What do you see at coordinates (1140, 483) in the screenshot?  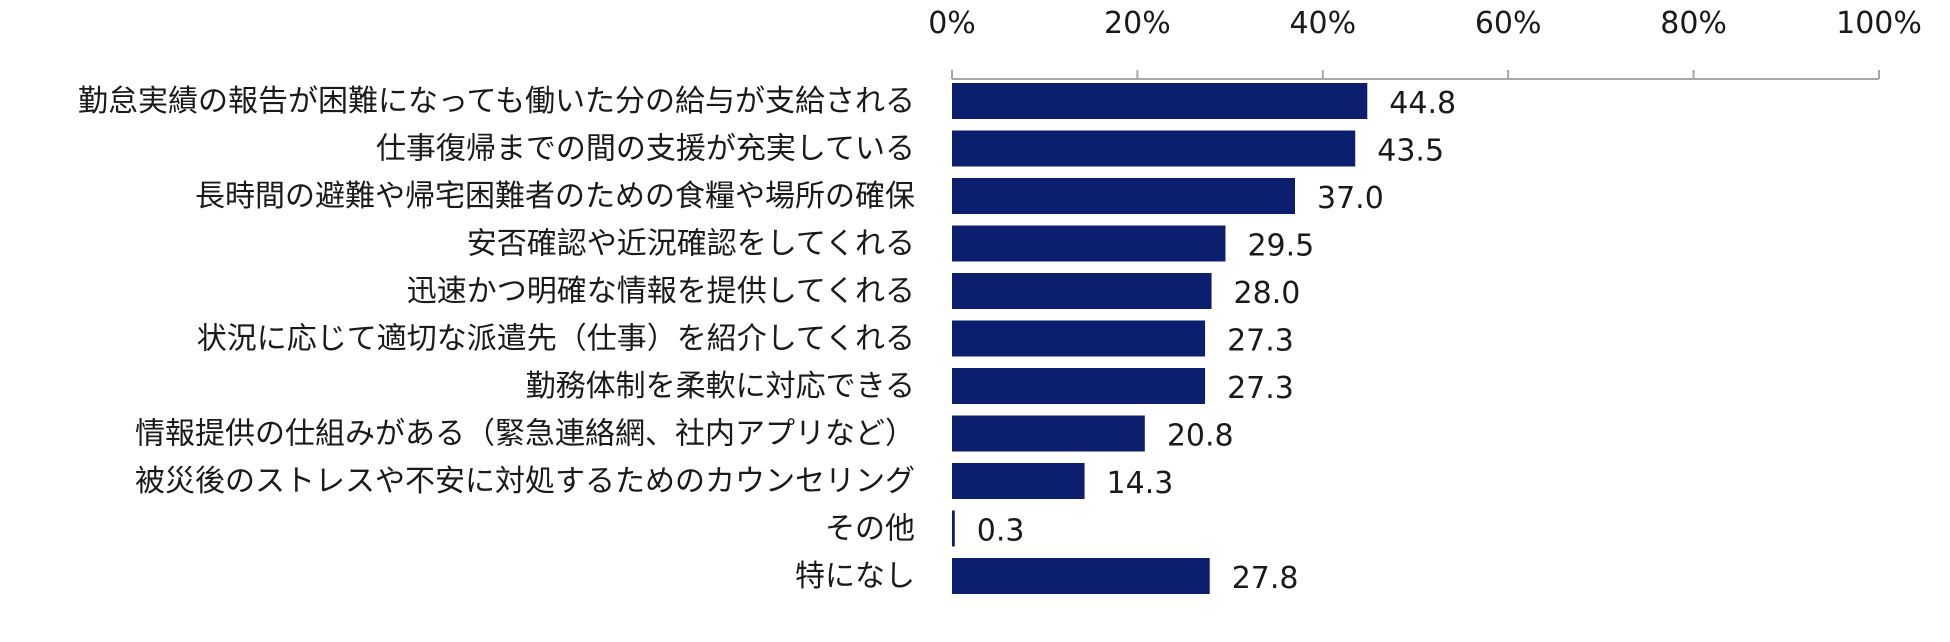 I see `value-label: 14.3` at bounding box center [1140, 483].